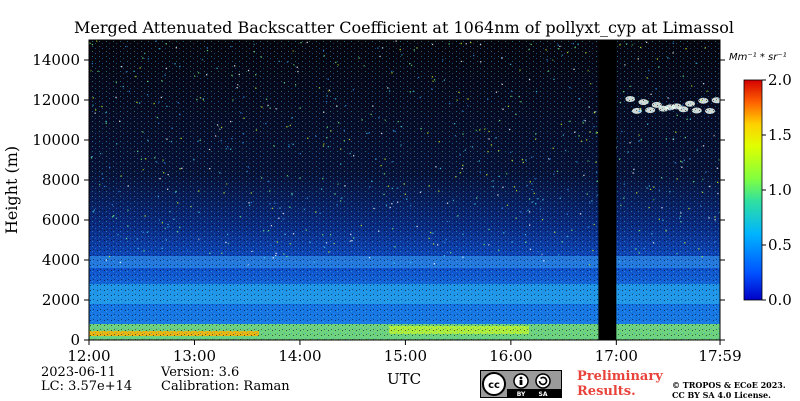 The height and width of the screenshot is (401, 800). What do you see at coordinates (510, 356) in the screenshot?
I see `x-tick-label: 16:00` at bounding box center [510, 356].